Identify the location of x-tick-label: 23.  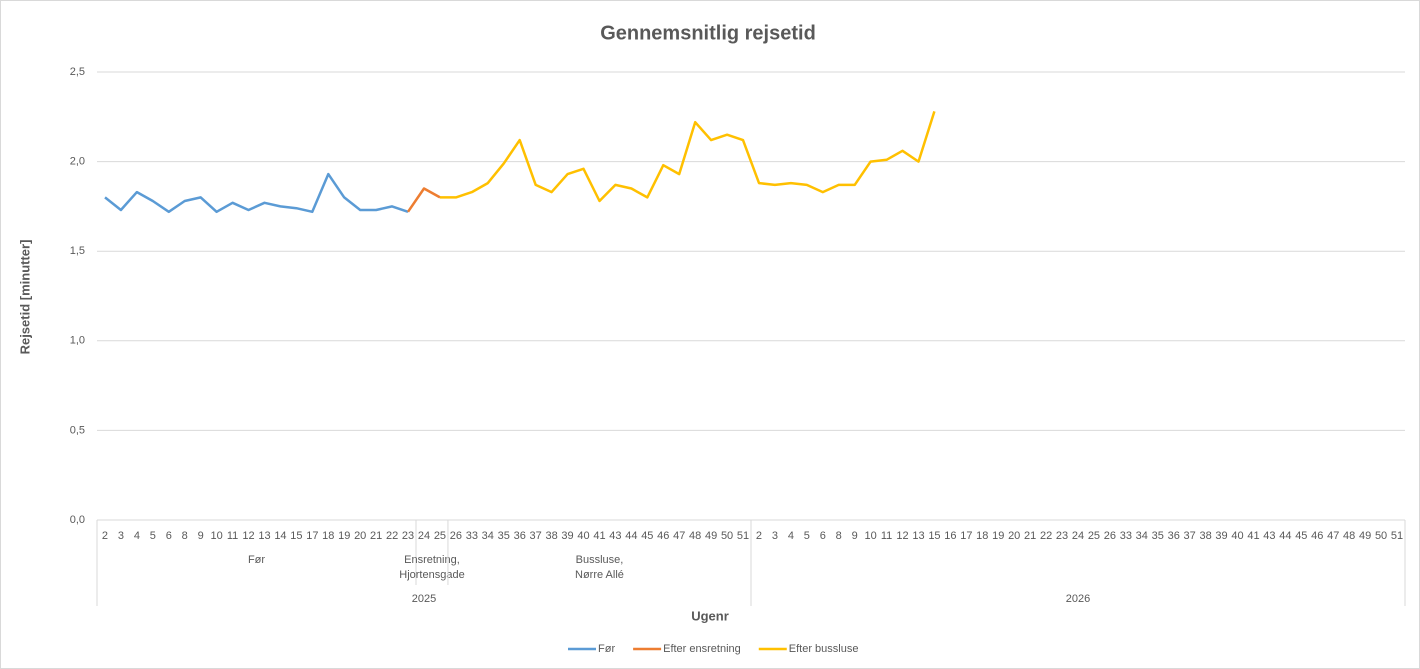
(1062, 536).